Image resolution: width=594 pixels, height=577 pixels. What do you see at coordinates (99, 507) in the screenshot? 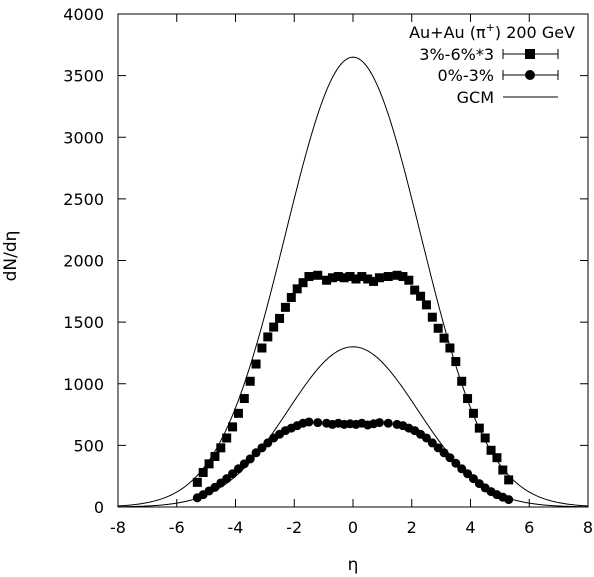
I see `y-tick-label: 0` at bounding box center [99, 507].